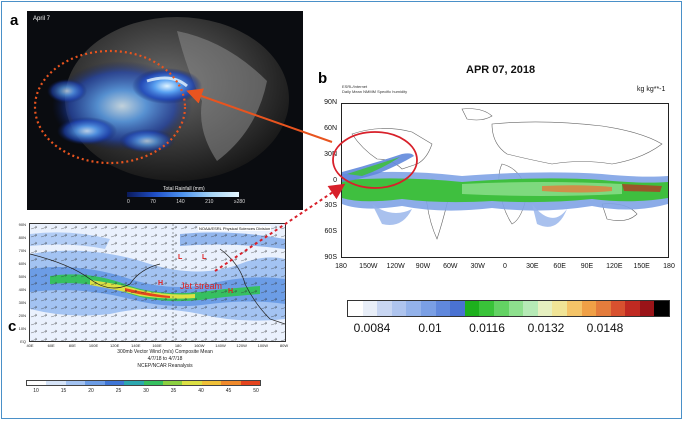 The width and height of the screenshot is (685, 422). Describe the element at coordinates (22, 224) in the screenshot. I see `wind-lat-label: 90N` at that location.